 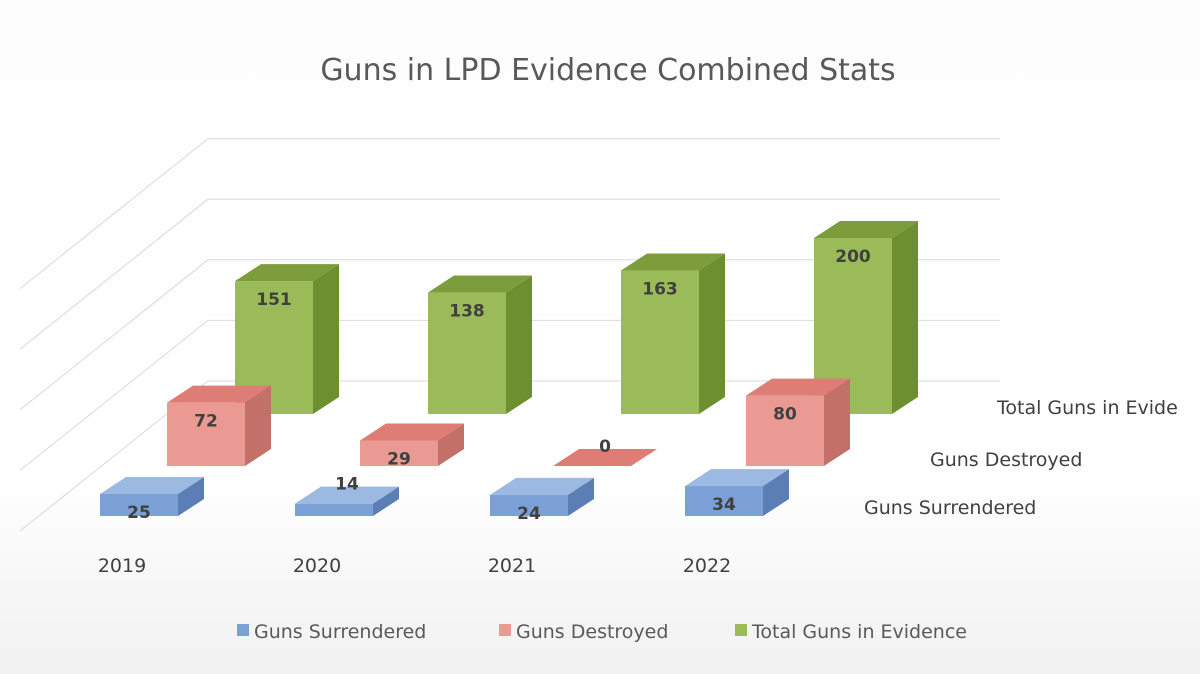 I want to click on legend-item: Guns Surrendered, so click(x=331, y=632).